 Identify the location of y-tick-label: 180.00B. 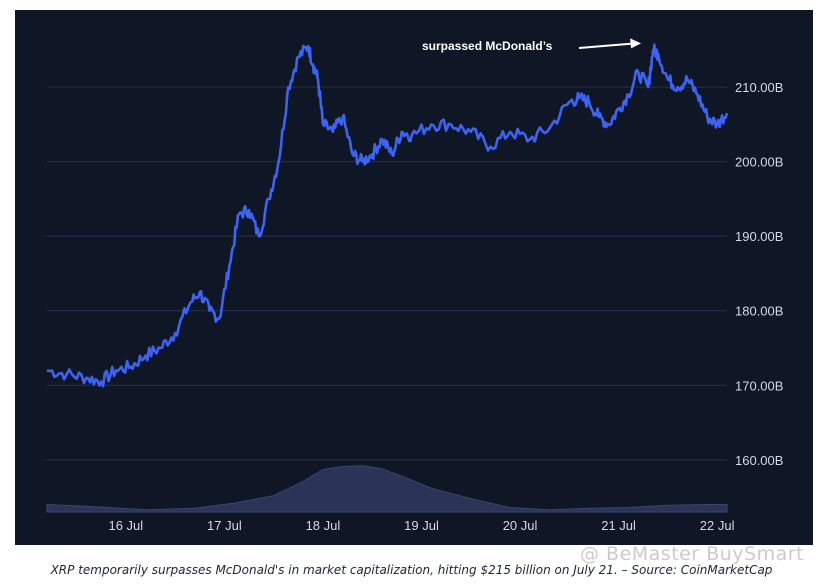
(759, 311).